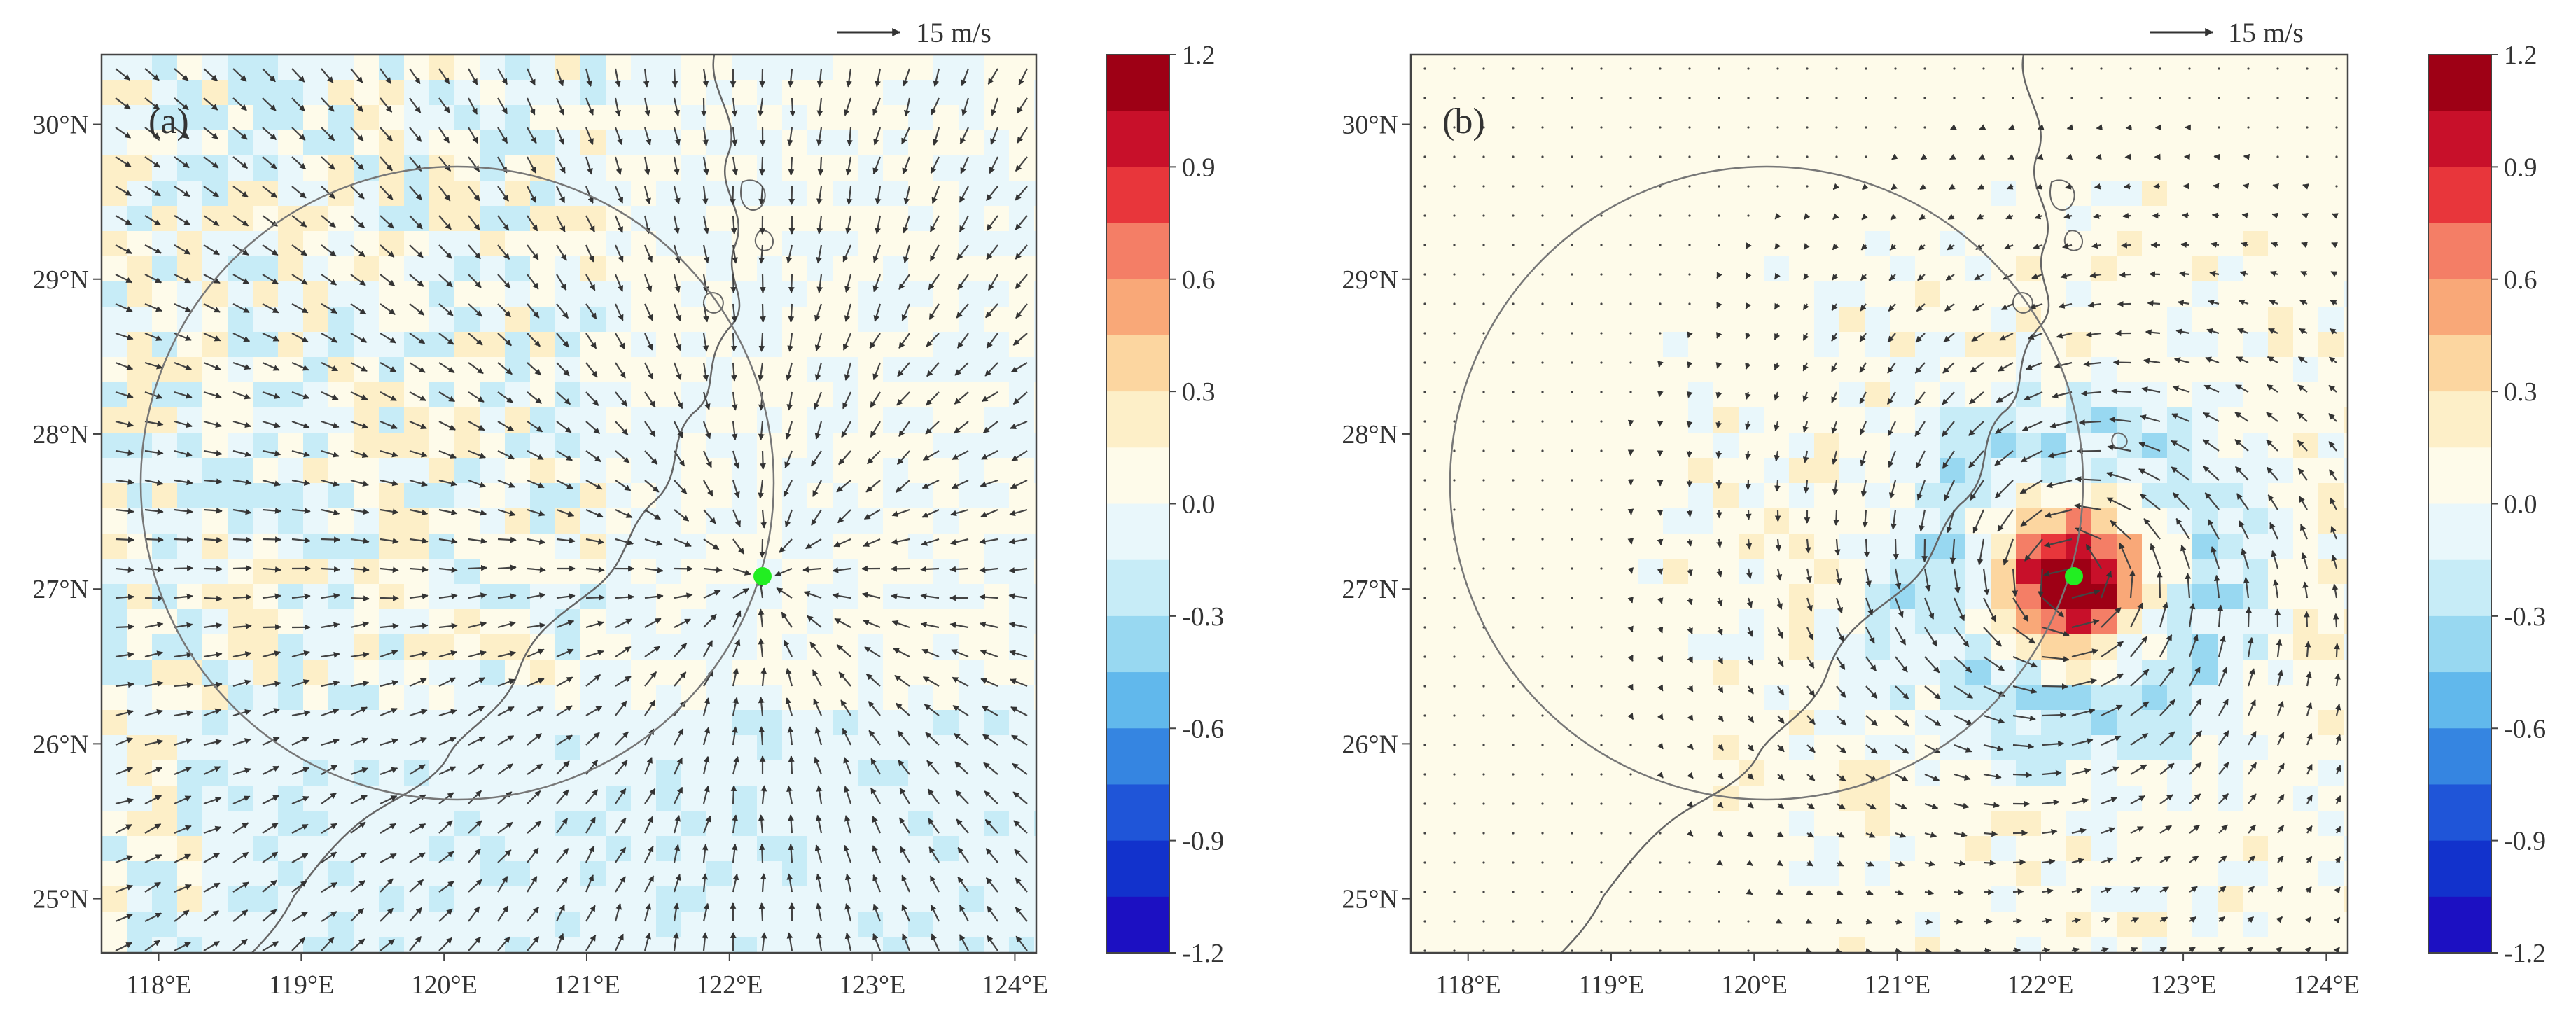 Image resolution: width=2576 pixels, height=1018 pixels. I want to click on panel-label: (a), so click(168, 121).